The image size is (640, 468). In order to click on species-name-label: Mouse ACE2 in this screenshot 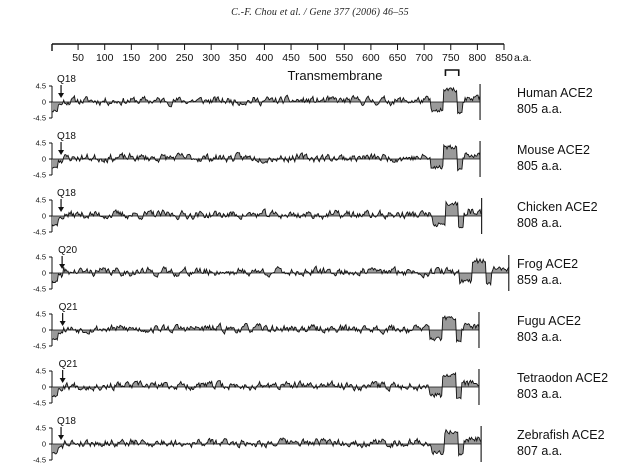, I will do `click(553, 150)`.